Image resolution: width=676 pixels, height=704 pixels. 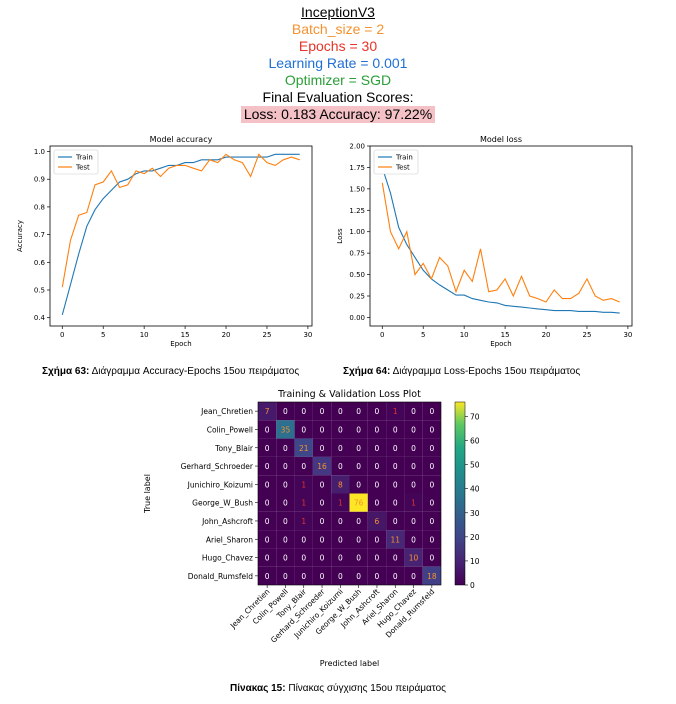 What do you see at coordinates (546, 335) in the screenshot?
I see `loss-x-tick-label: 20` at bounding box center [546, 335].